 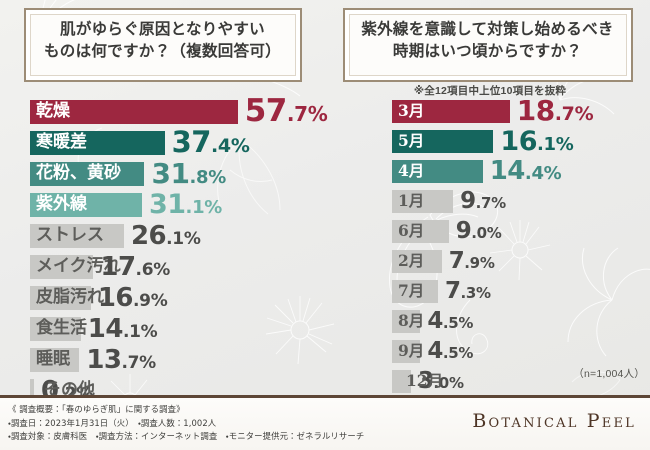 I want to click on bar-row: 紫外線 31.1%, so click(x=200, y=204).